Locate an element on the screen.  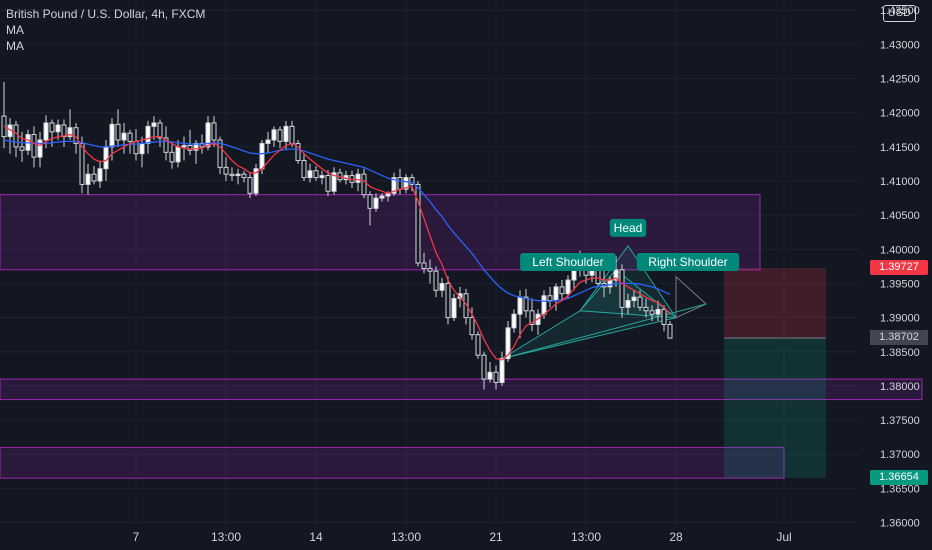
price-tick-label: 1.36500 is located at coordinates (900, 489).